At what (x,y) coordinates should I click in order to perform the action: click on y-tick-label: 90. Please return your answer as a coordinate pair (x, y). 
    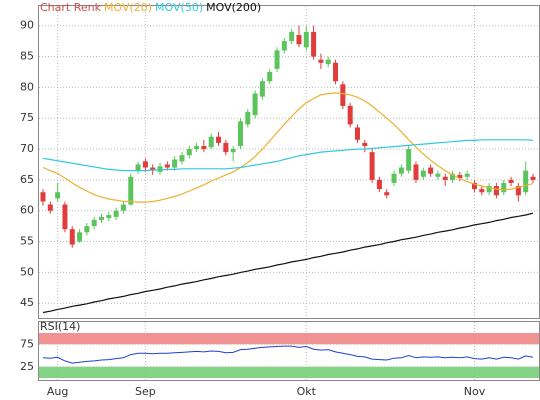
    Looking at the image, I should click on (27, 25).